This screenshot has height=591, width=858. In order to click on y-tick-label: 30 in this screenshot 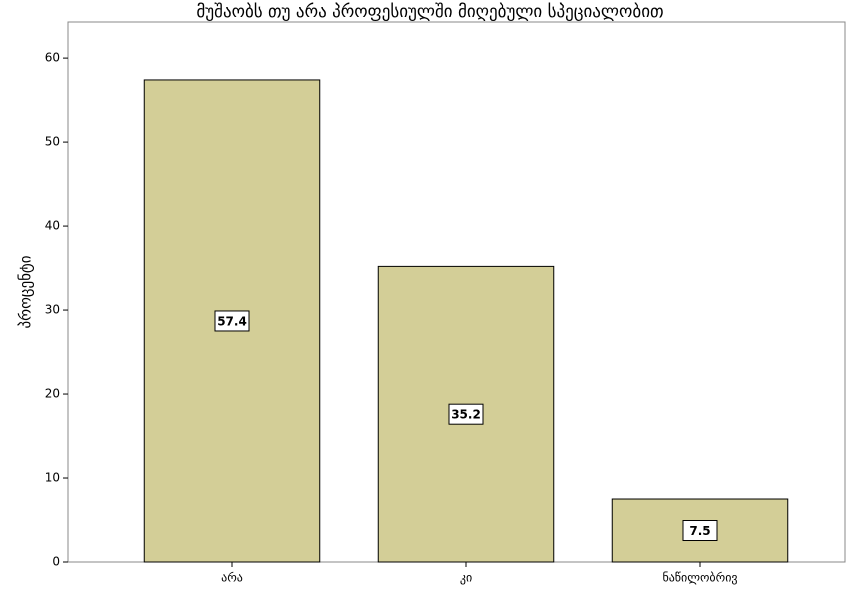, I will do `click(52, 310)`.